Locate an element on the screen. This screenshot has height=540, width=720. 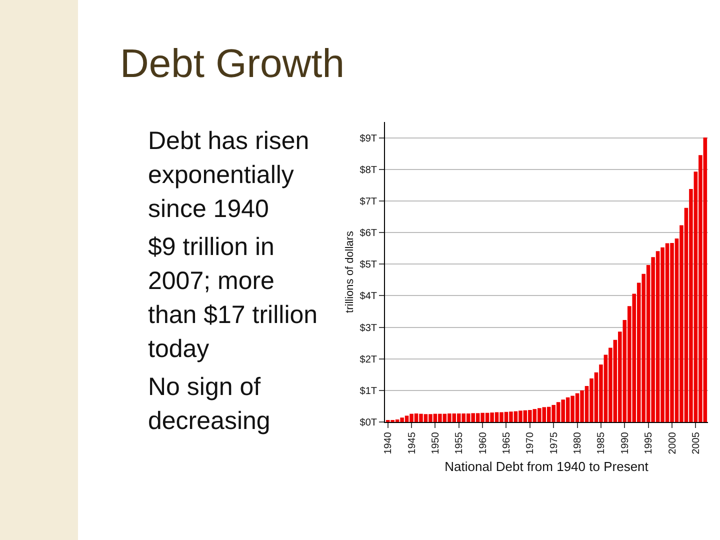
x-tick-label: 2000 is located at coordinates (672, 443).